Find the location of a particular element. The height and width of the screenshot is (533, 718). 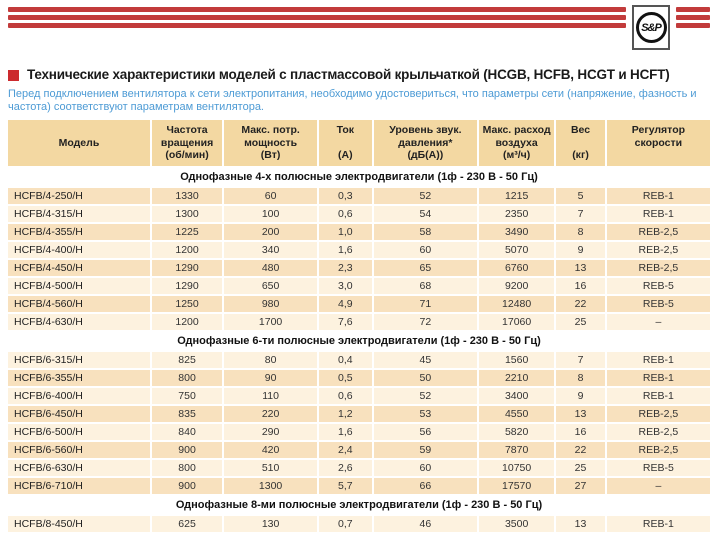

cell-sound: 53 is located at coordinates (426, 415).